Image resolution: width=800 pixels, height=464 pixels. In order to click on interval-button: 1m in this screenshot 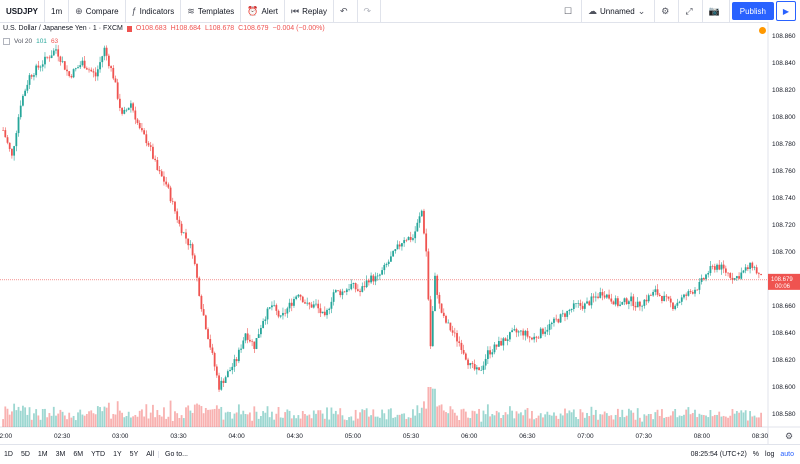, I will do `click(57, 11)`.